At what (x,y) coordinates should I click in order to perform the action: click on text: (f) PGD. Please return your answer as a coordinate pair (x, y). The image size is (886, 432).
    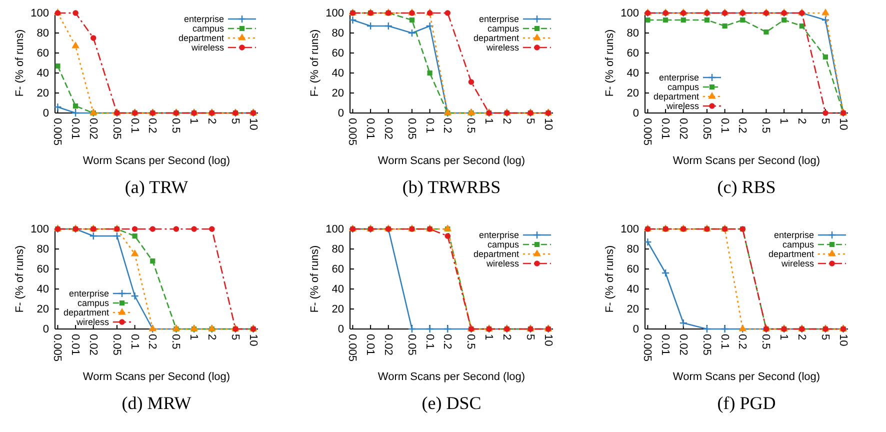
    Looking at the image, I should click on (746, 403).